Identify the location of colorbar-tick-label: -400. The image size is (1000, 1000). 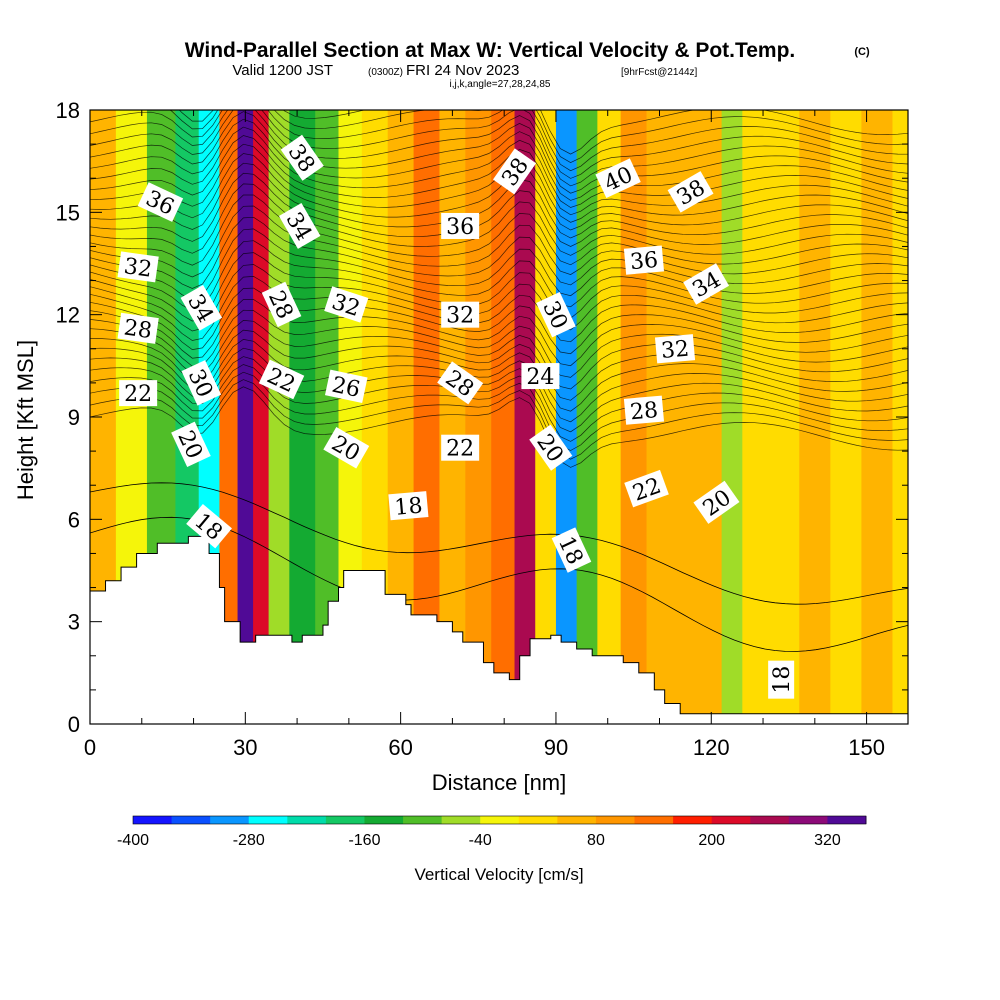
(133, 840).